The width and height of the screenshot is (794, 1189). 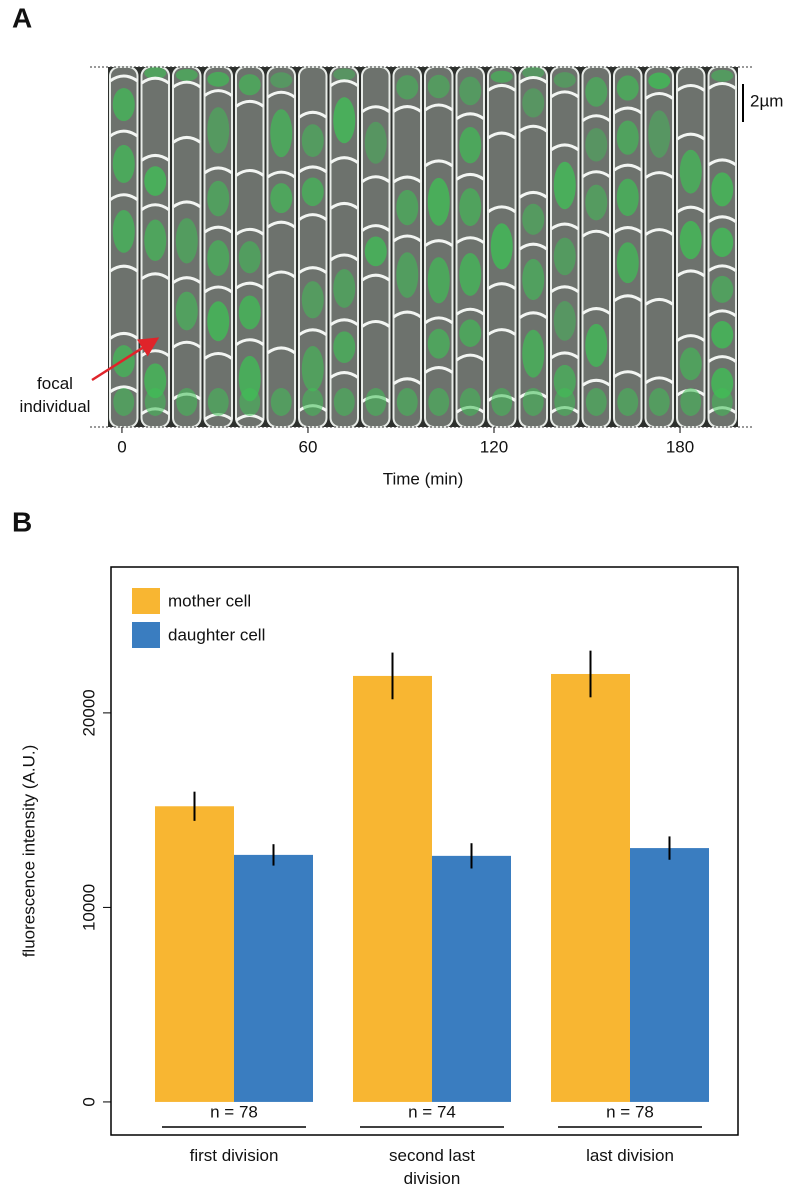 I want to click on x-tick-label: last division, so click(x=630, y=1155).